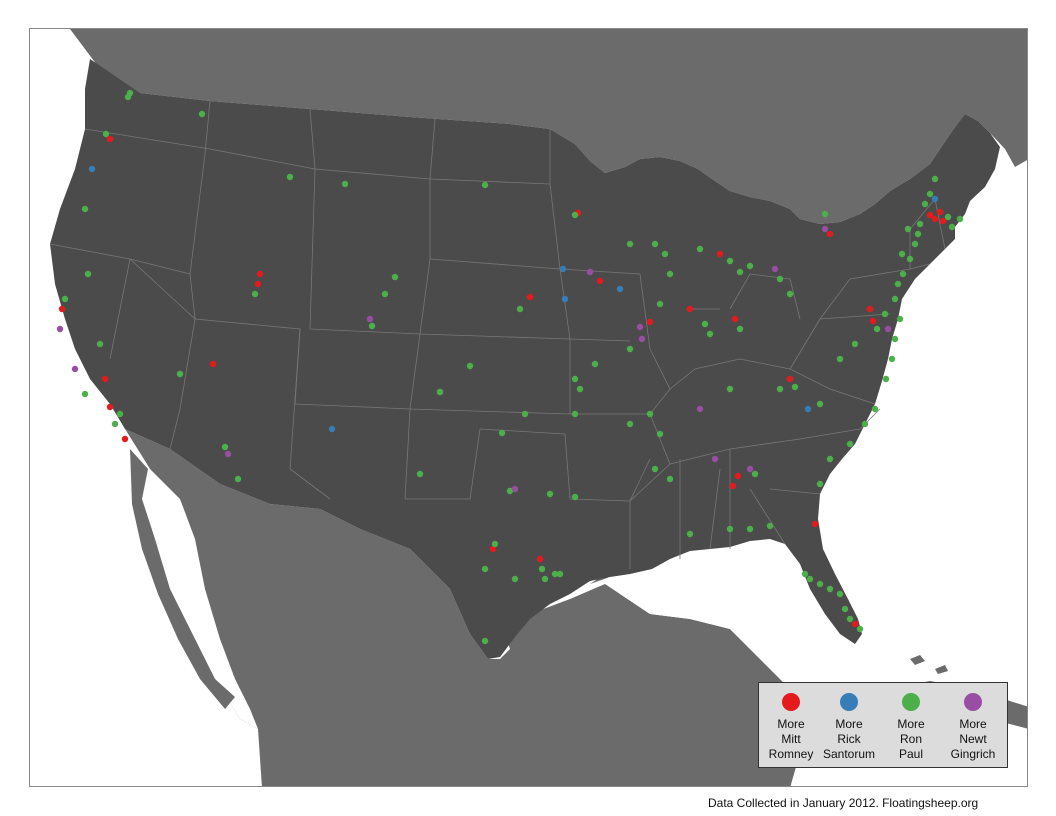 The height and width of the screenshot is (816, 1056). What do you see at coordinates (849, 739) in the screenshot?
I see `legend-santorum-line2: Rick` at bounding box center [849, 739].